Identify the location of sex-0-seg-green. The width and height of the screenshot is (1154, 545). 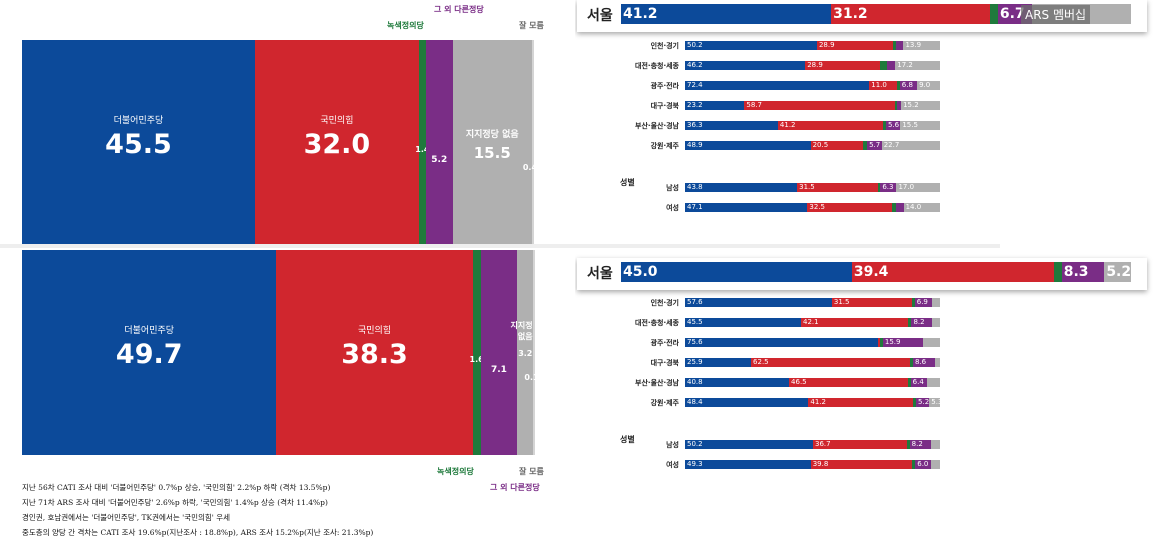
(879, 187).